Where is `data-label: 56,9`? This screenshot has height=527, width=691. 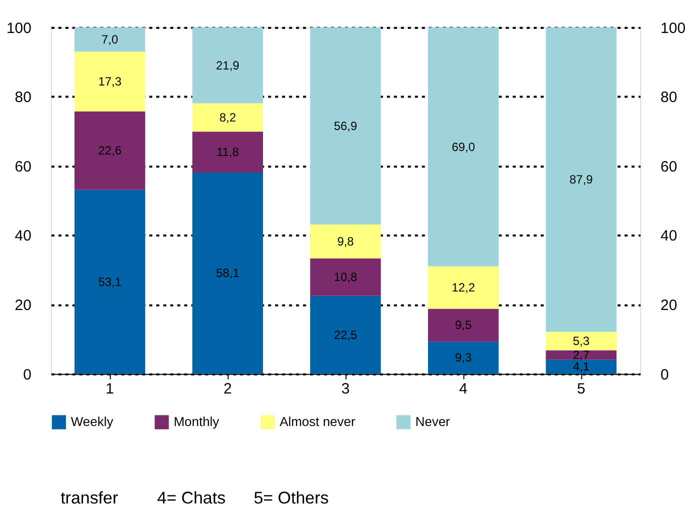 data-label: 56,9 is located at coordinates (346, 125).